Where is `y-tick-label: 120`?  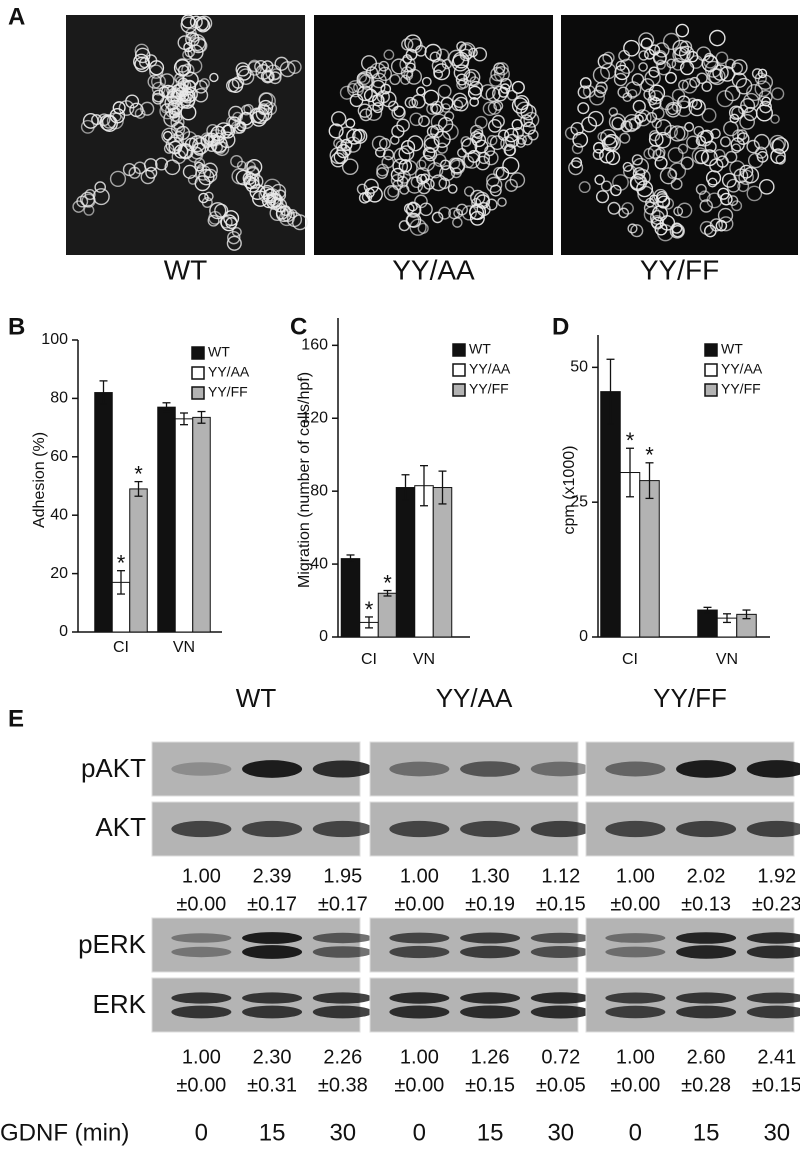 y-tick-label: 120 is located at coordinates (314, 417).